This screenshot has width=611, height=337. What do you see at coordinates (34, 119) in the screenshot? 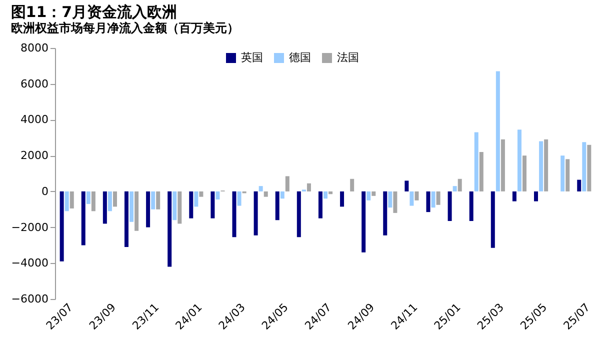
I see `y-tick-label: 4000` at bounding box center [34, 119].